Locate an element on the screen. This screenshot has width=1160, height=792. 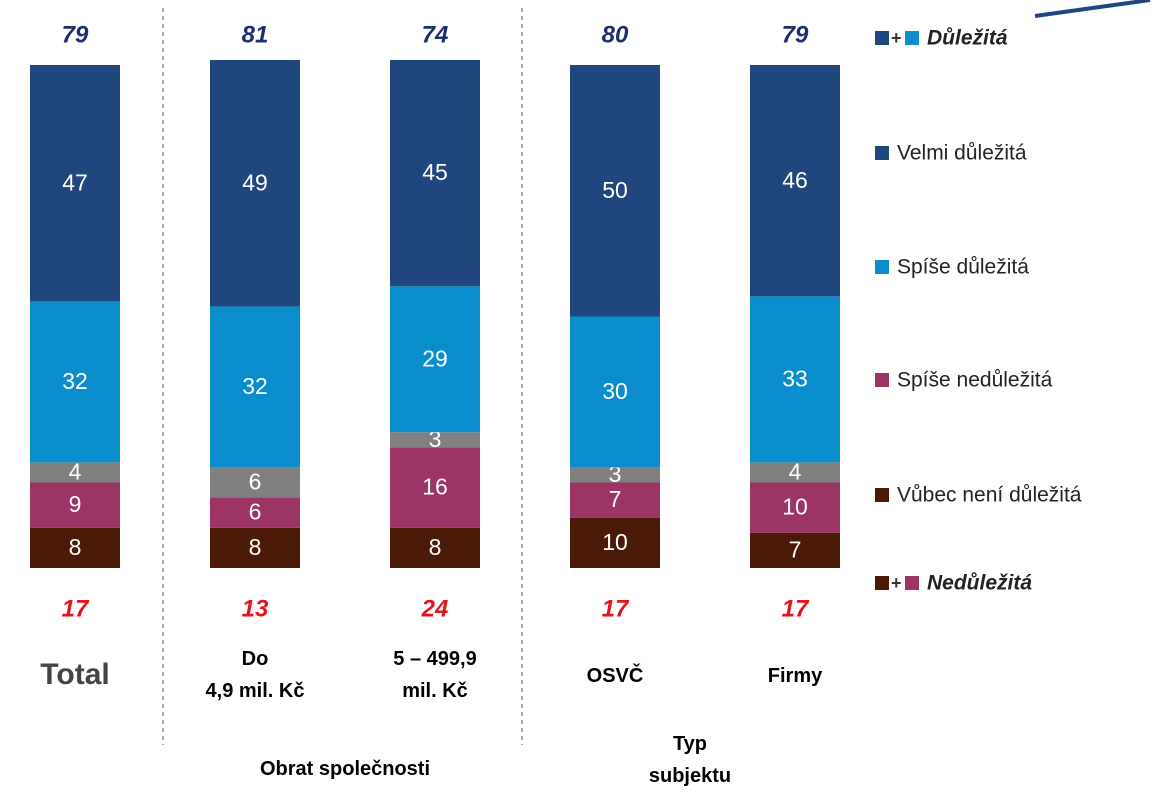
data-label: 9 is located at coordinates (75, 504).